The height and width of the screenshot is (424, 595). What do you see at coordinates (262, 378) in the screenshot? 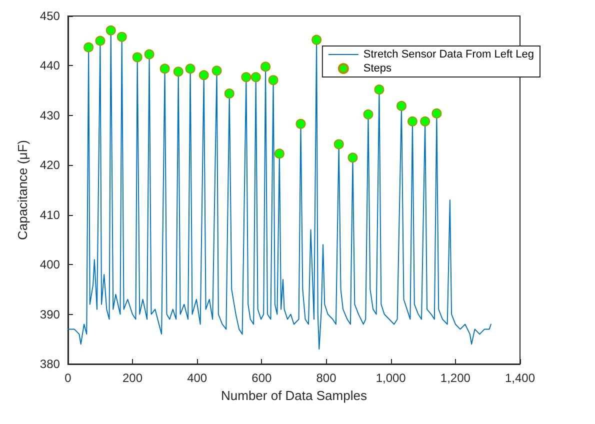
I see `x-tick-label: 600` at bounding box center [262, 378].